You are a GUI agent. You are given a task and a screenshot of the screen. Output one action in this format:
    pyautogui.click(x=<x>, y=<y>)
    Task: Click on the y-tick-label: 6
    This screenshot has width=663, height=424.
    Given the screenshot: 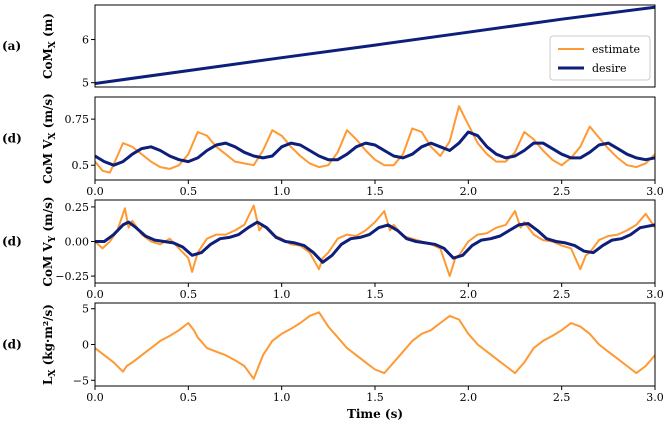 What is the action you would take?
    pyautogui.click(x=85, y=40)
    